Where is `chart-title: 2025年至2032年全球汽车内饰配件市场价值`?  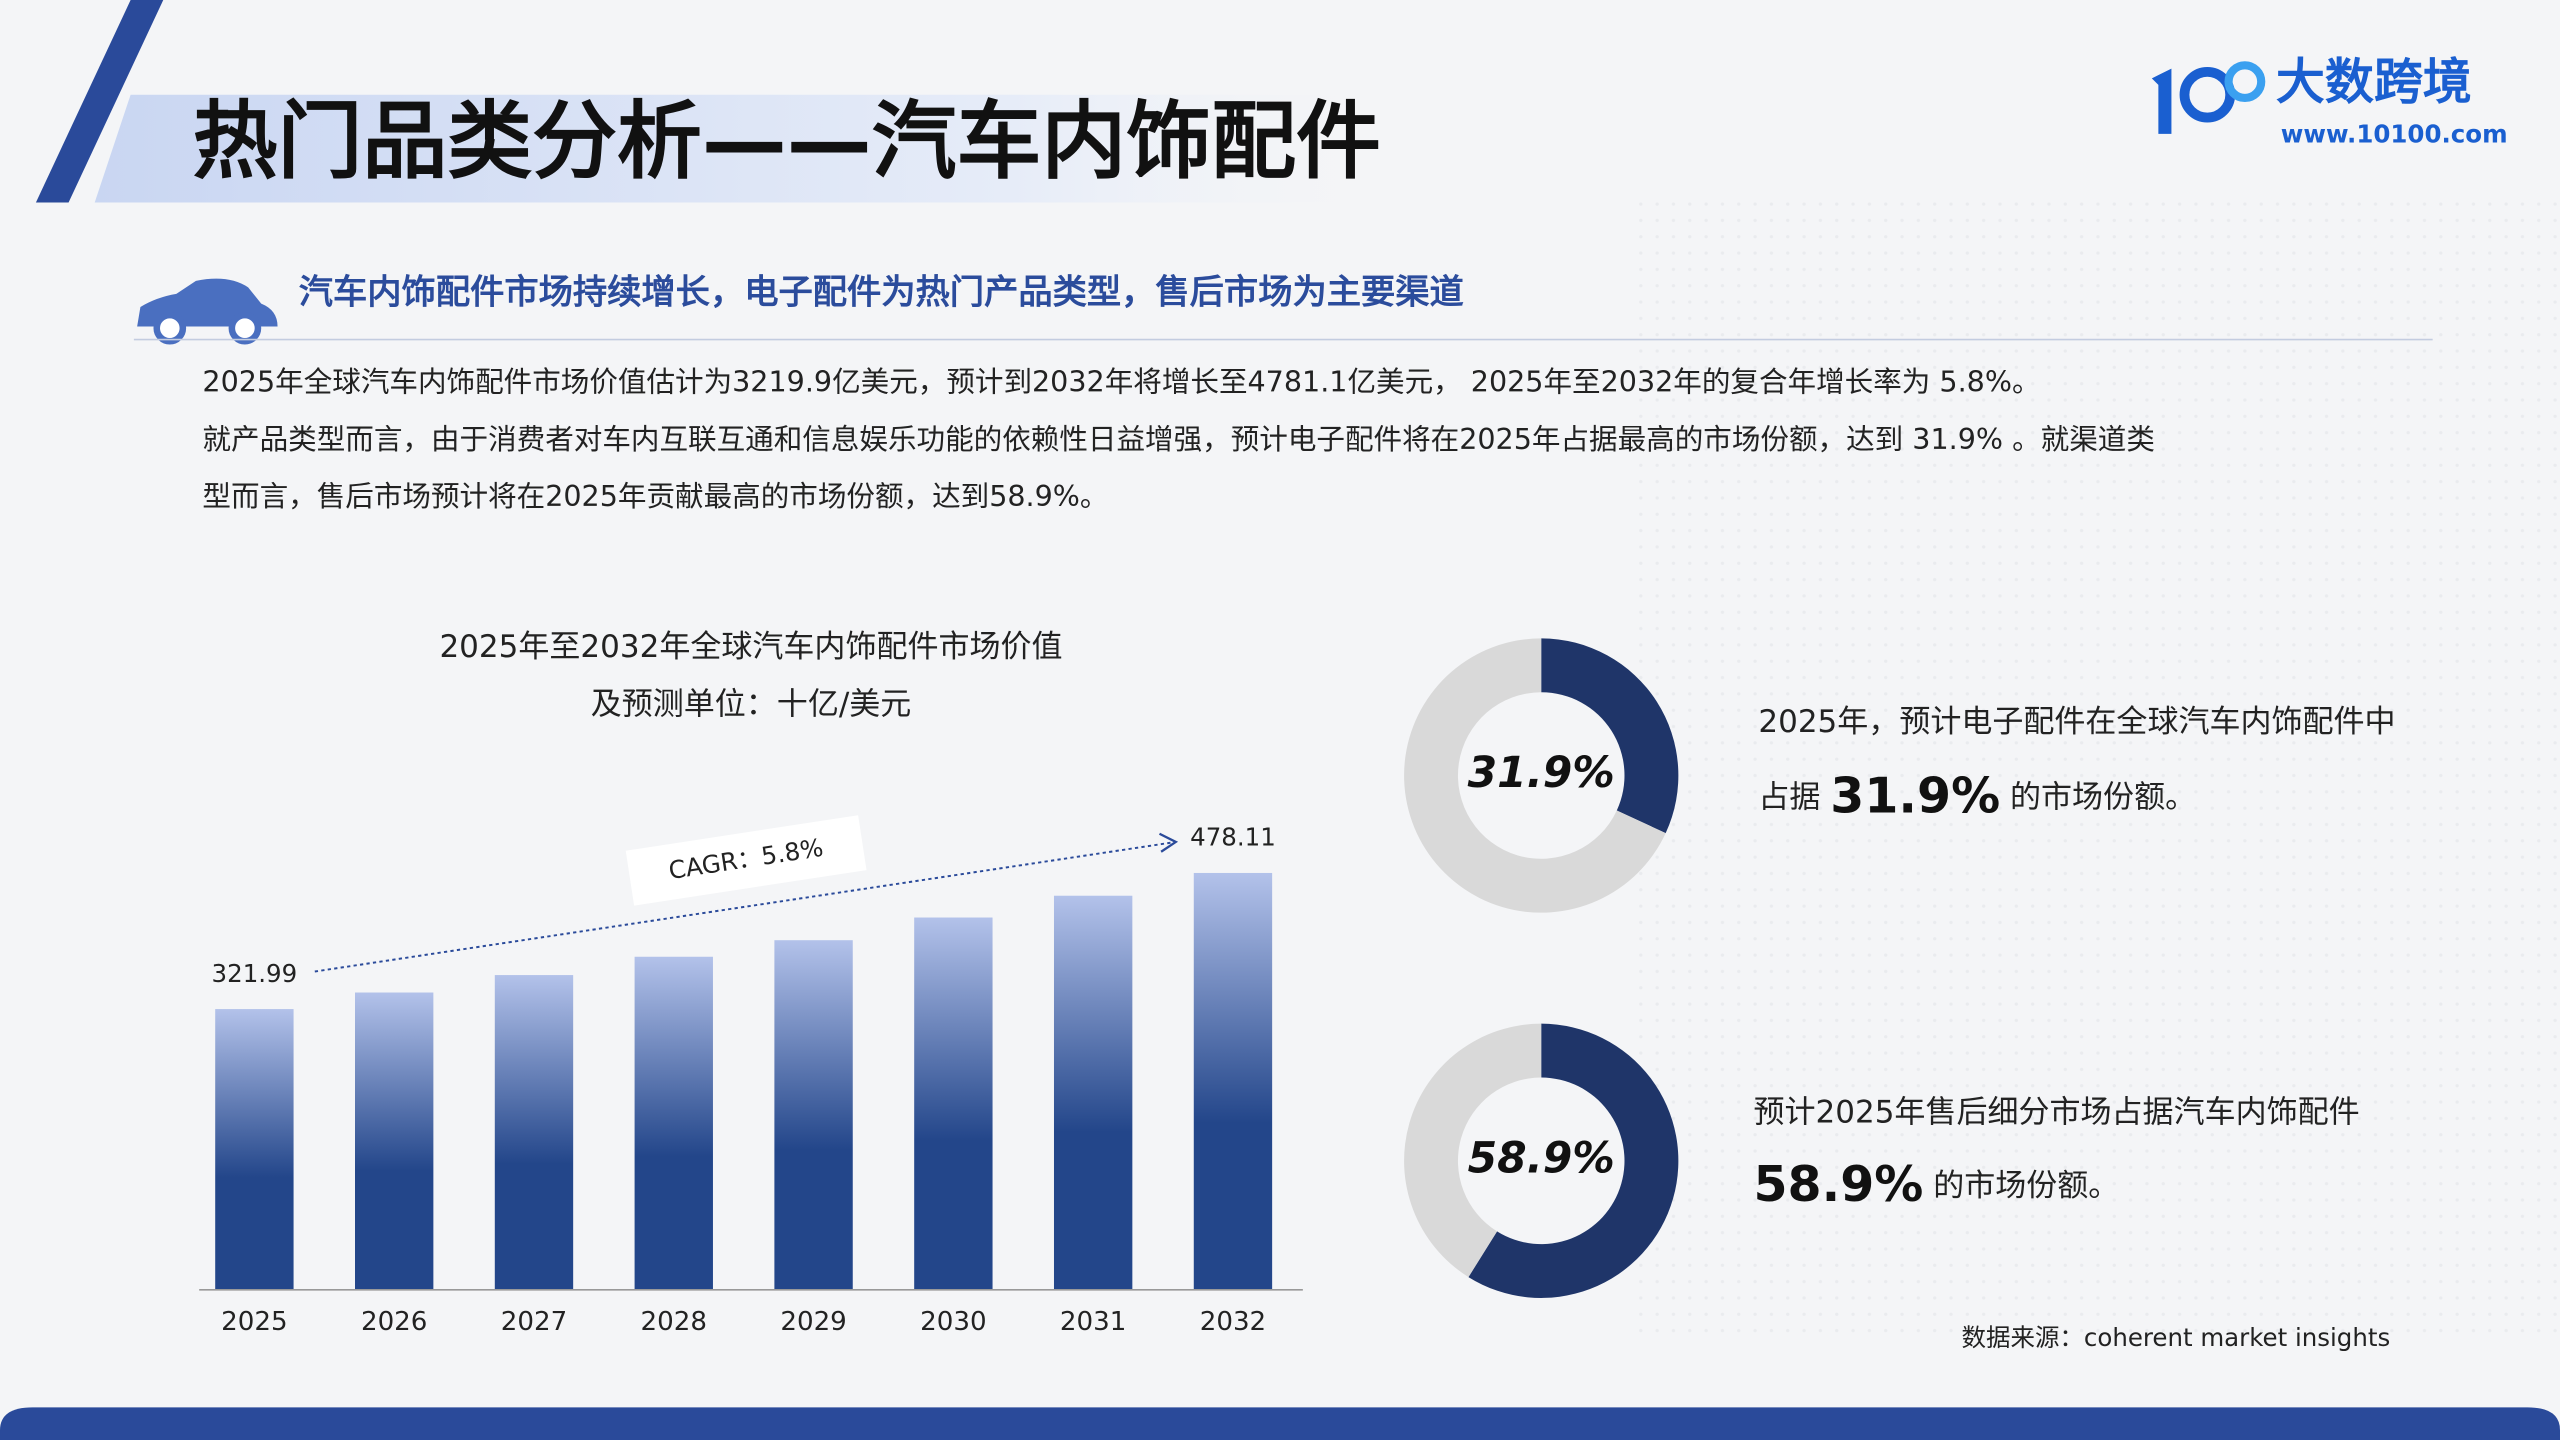
chart-title: 2025年至2032年全球汽车内饰配件市场价值 is located at coordinates (750, 647).